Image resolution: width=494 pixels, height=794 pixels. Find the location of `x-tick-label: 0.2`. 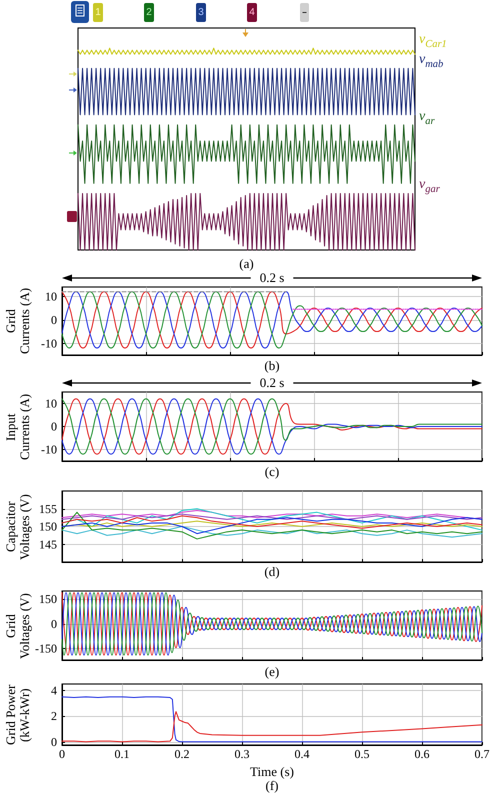

x-tick-label: 0.2 is located at coordinates (182, 754).